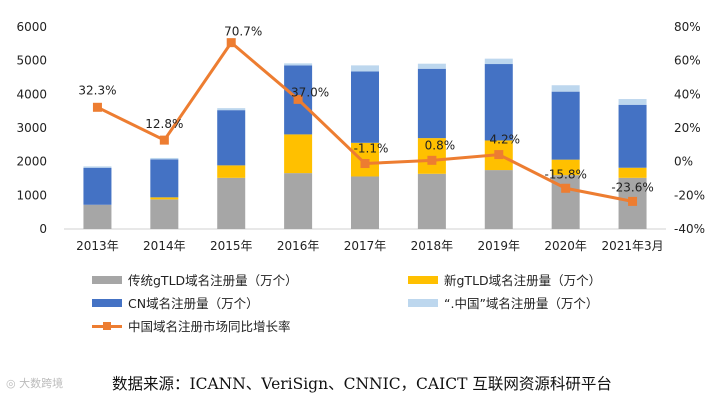 Image resolution: width=727 pixels, height=401 pixels. I want to click on x-tick-label: 2021年3月, so click(632, 246).